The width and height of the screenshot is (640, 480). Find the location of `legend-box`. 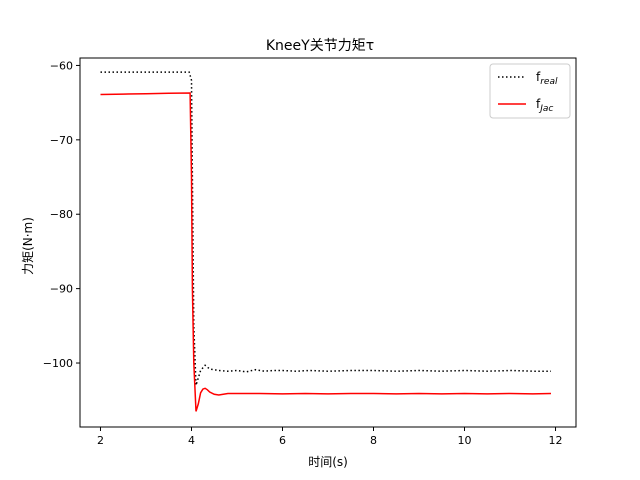

legend-box is located at coordinates (530, 91).